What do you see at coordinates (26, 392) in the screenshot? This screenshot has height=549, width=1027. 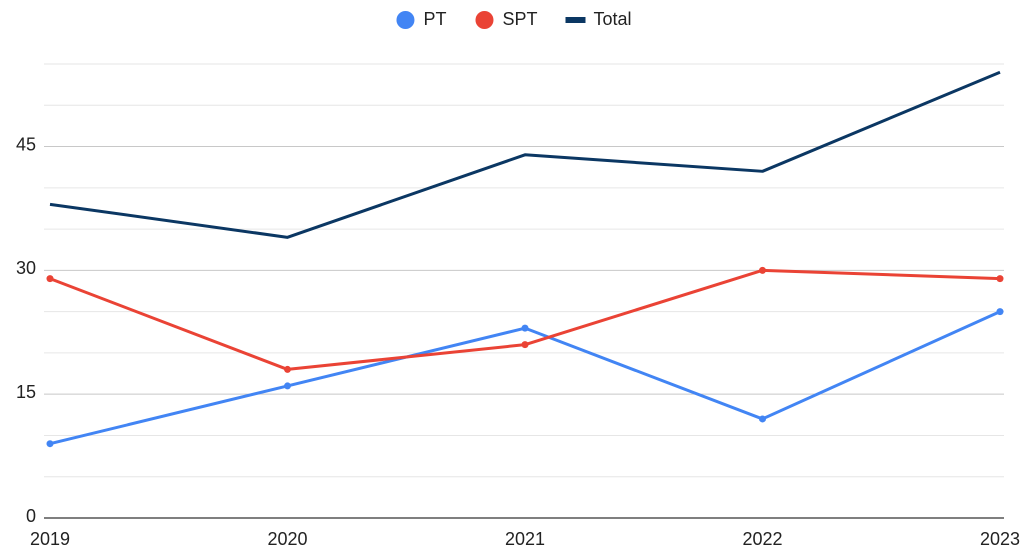 I see `y-tick-label: 15` at bounding box center [26, 392].